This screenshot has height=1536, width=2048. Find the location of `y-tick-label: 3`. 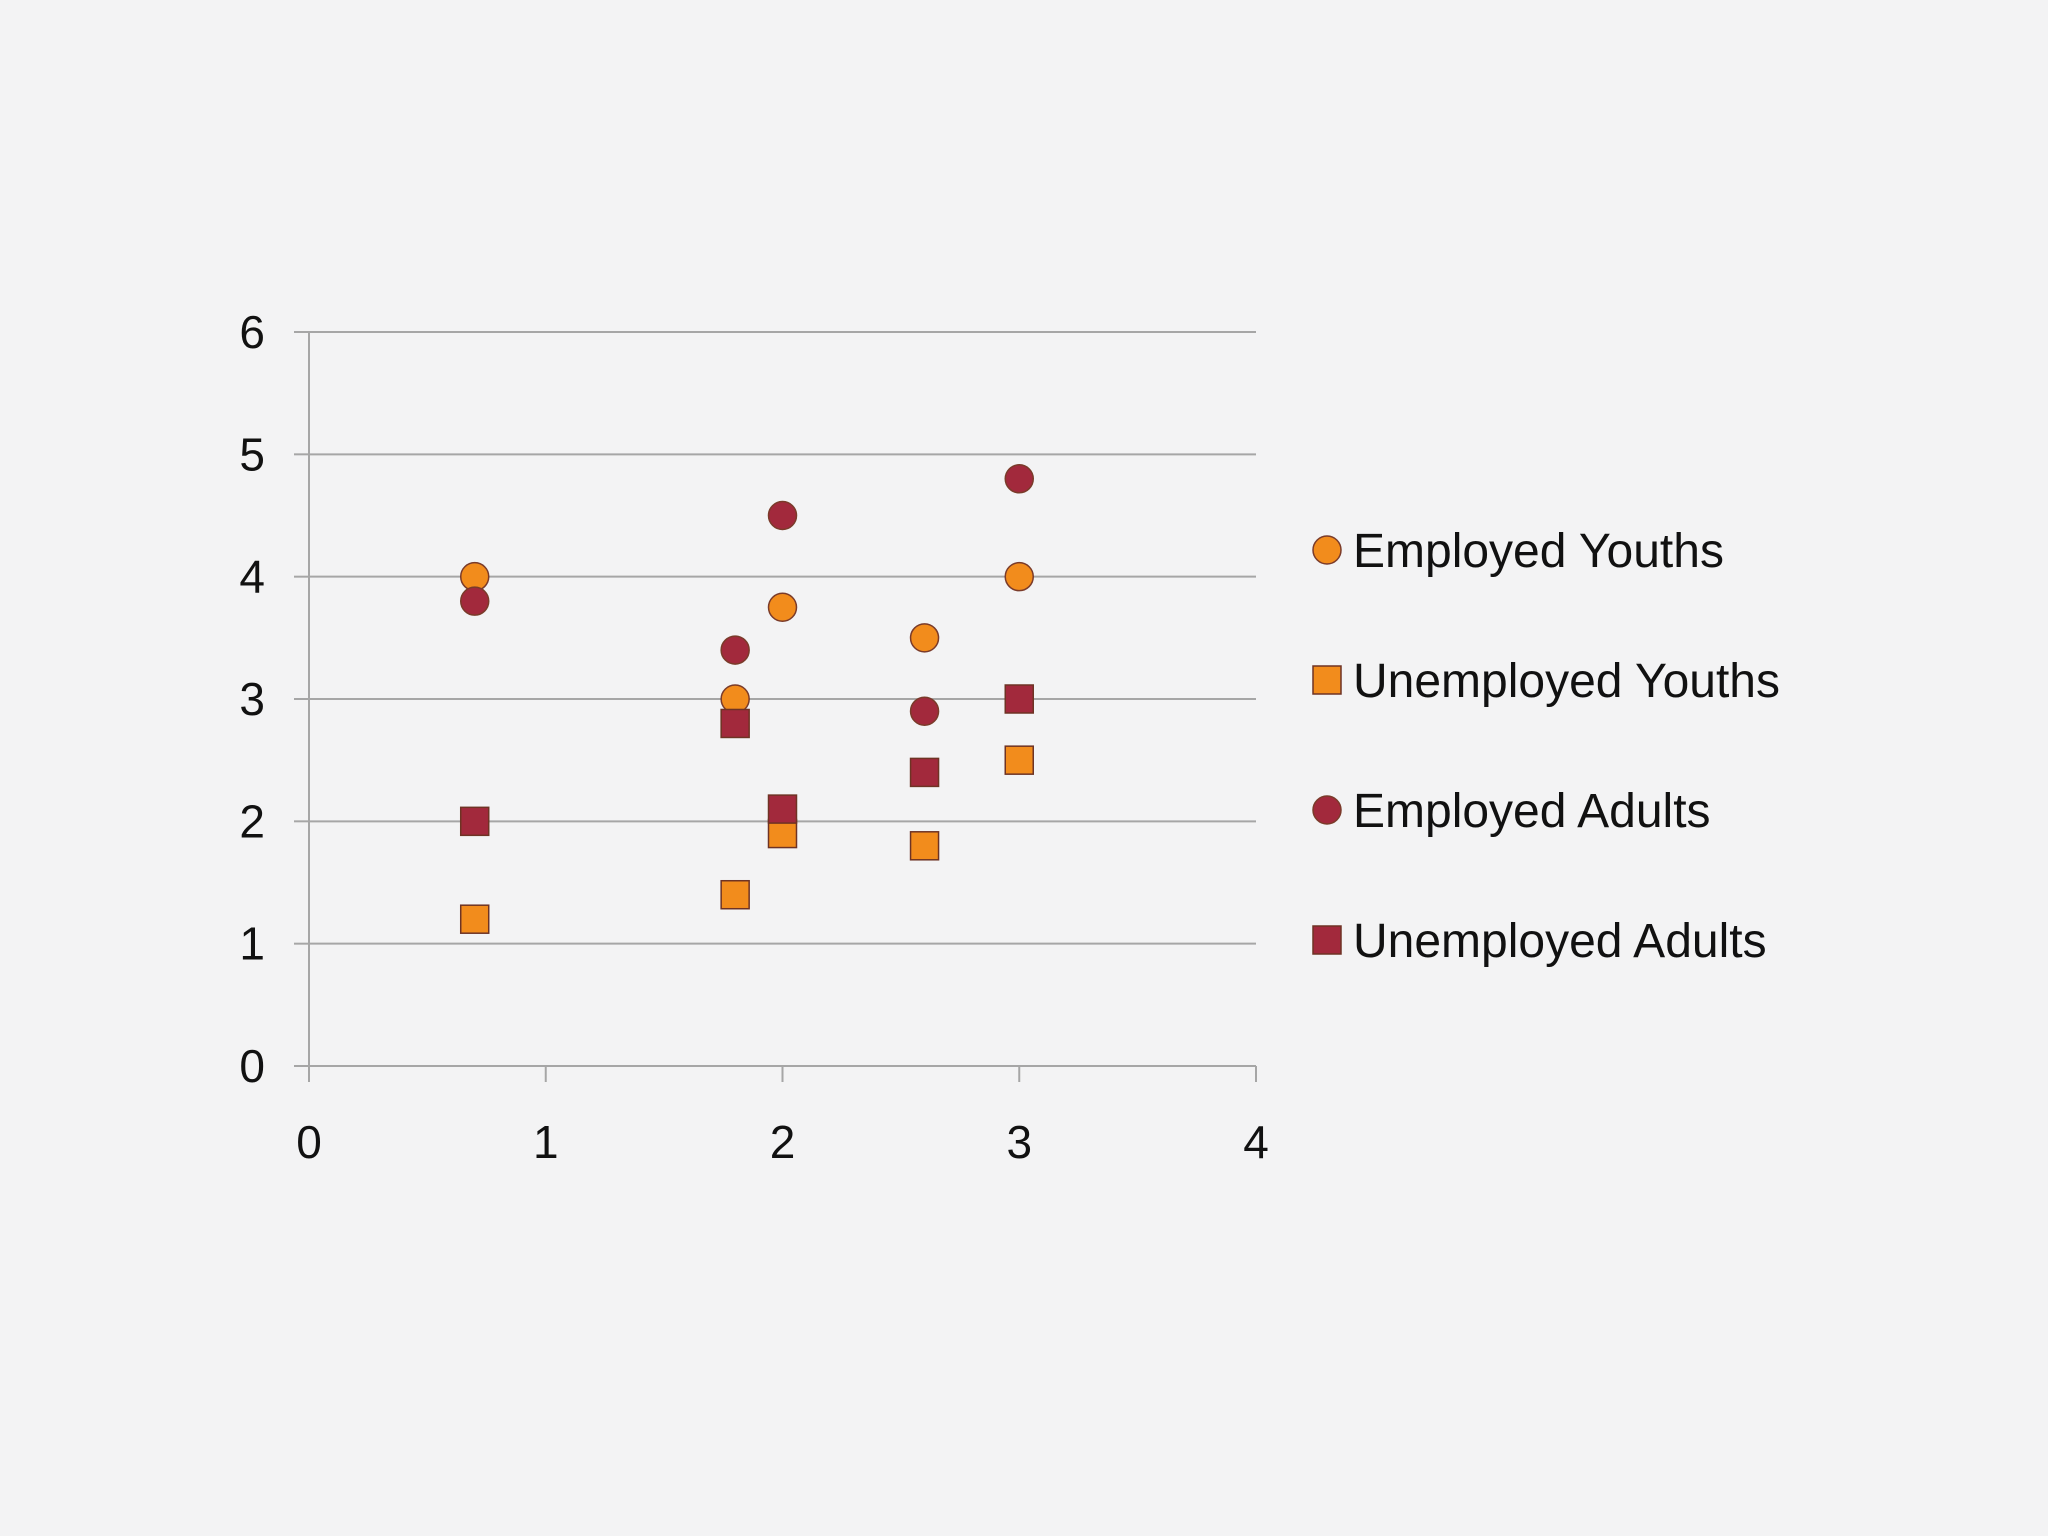

y-tick-label: 3 is located at coordinates (252, 699).